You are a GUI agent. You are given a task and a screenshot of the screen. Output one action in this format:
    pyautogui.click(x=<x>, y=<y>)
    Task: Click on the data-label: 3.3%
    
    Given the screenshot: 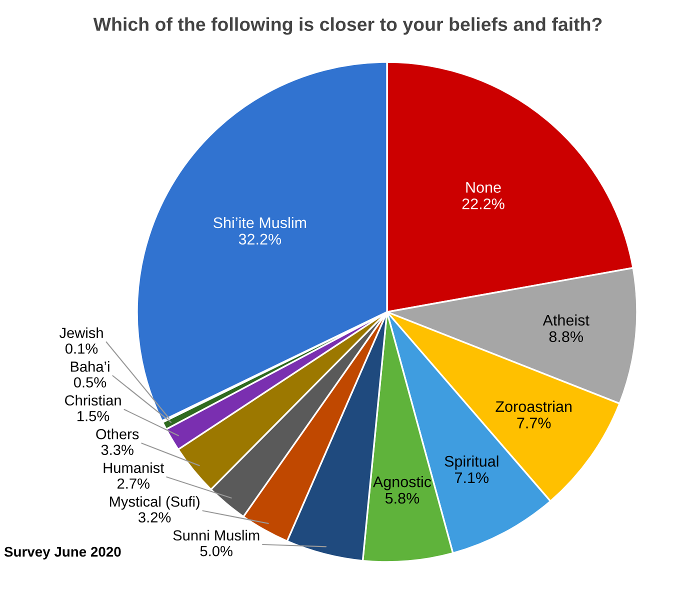 What is the action you would take?
    pyautogui.click(x=117, y=450)
    